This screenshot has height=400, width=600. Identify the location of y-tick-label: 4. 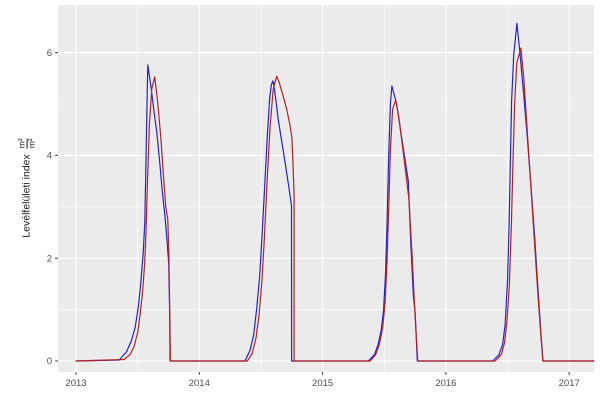
(49, 156).